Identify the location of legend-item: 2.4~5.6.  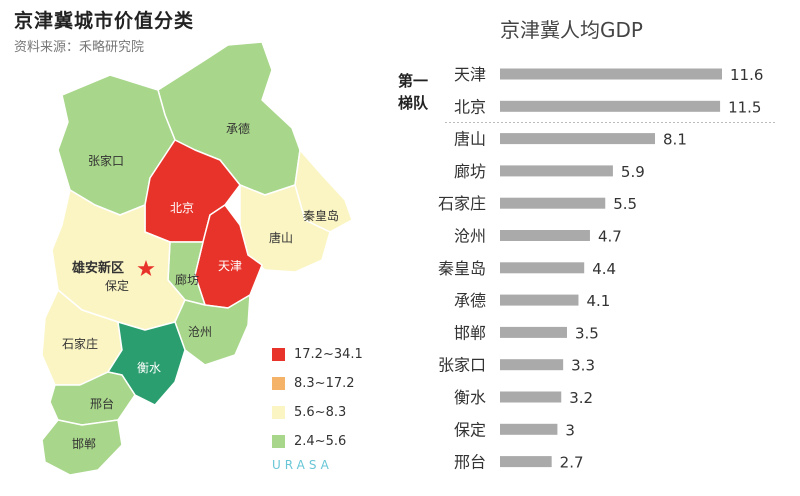
(309, 441).